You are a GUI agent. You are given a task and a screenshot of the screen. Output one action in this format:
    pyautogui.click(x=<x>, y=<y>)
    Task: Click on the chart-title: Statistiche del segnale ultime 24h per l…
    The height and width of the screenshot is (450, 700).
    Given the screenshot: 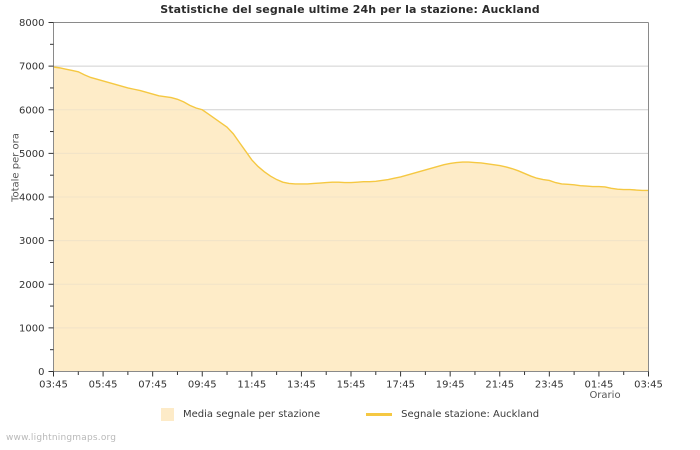 What is the action you would take?
    pyautogui.click(x=350, y=9)
    